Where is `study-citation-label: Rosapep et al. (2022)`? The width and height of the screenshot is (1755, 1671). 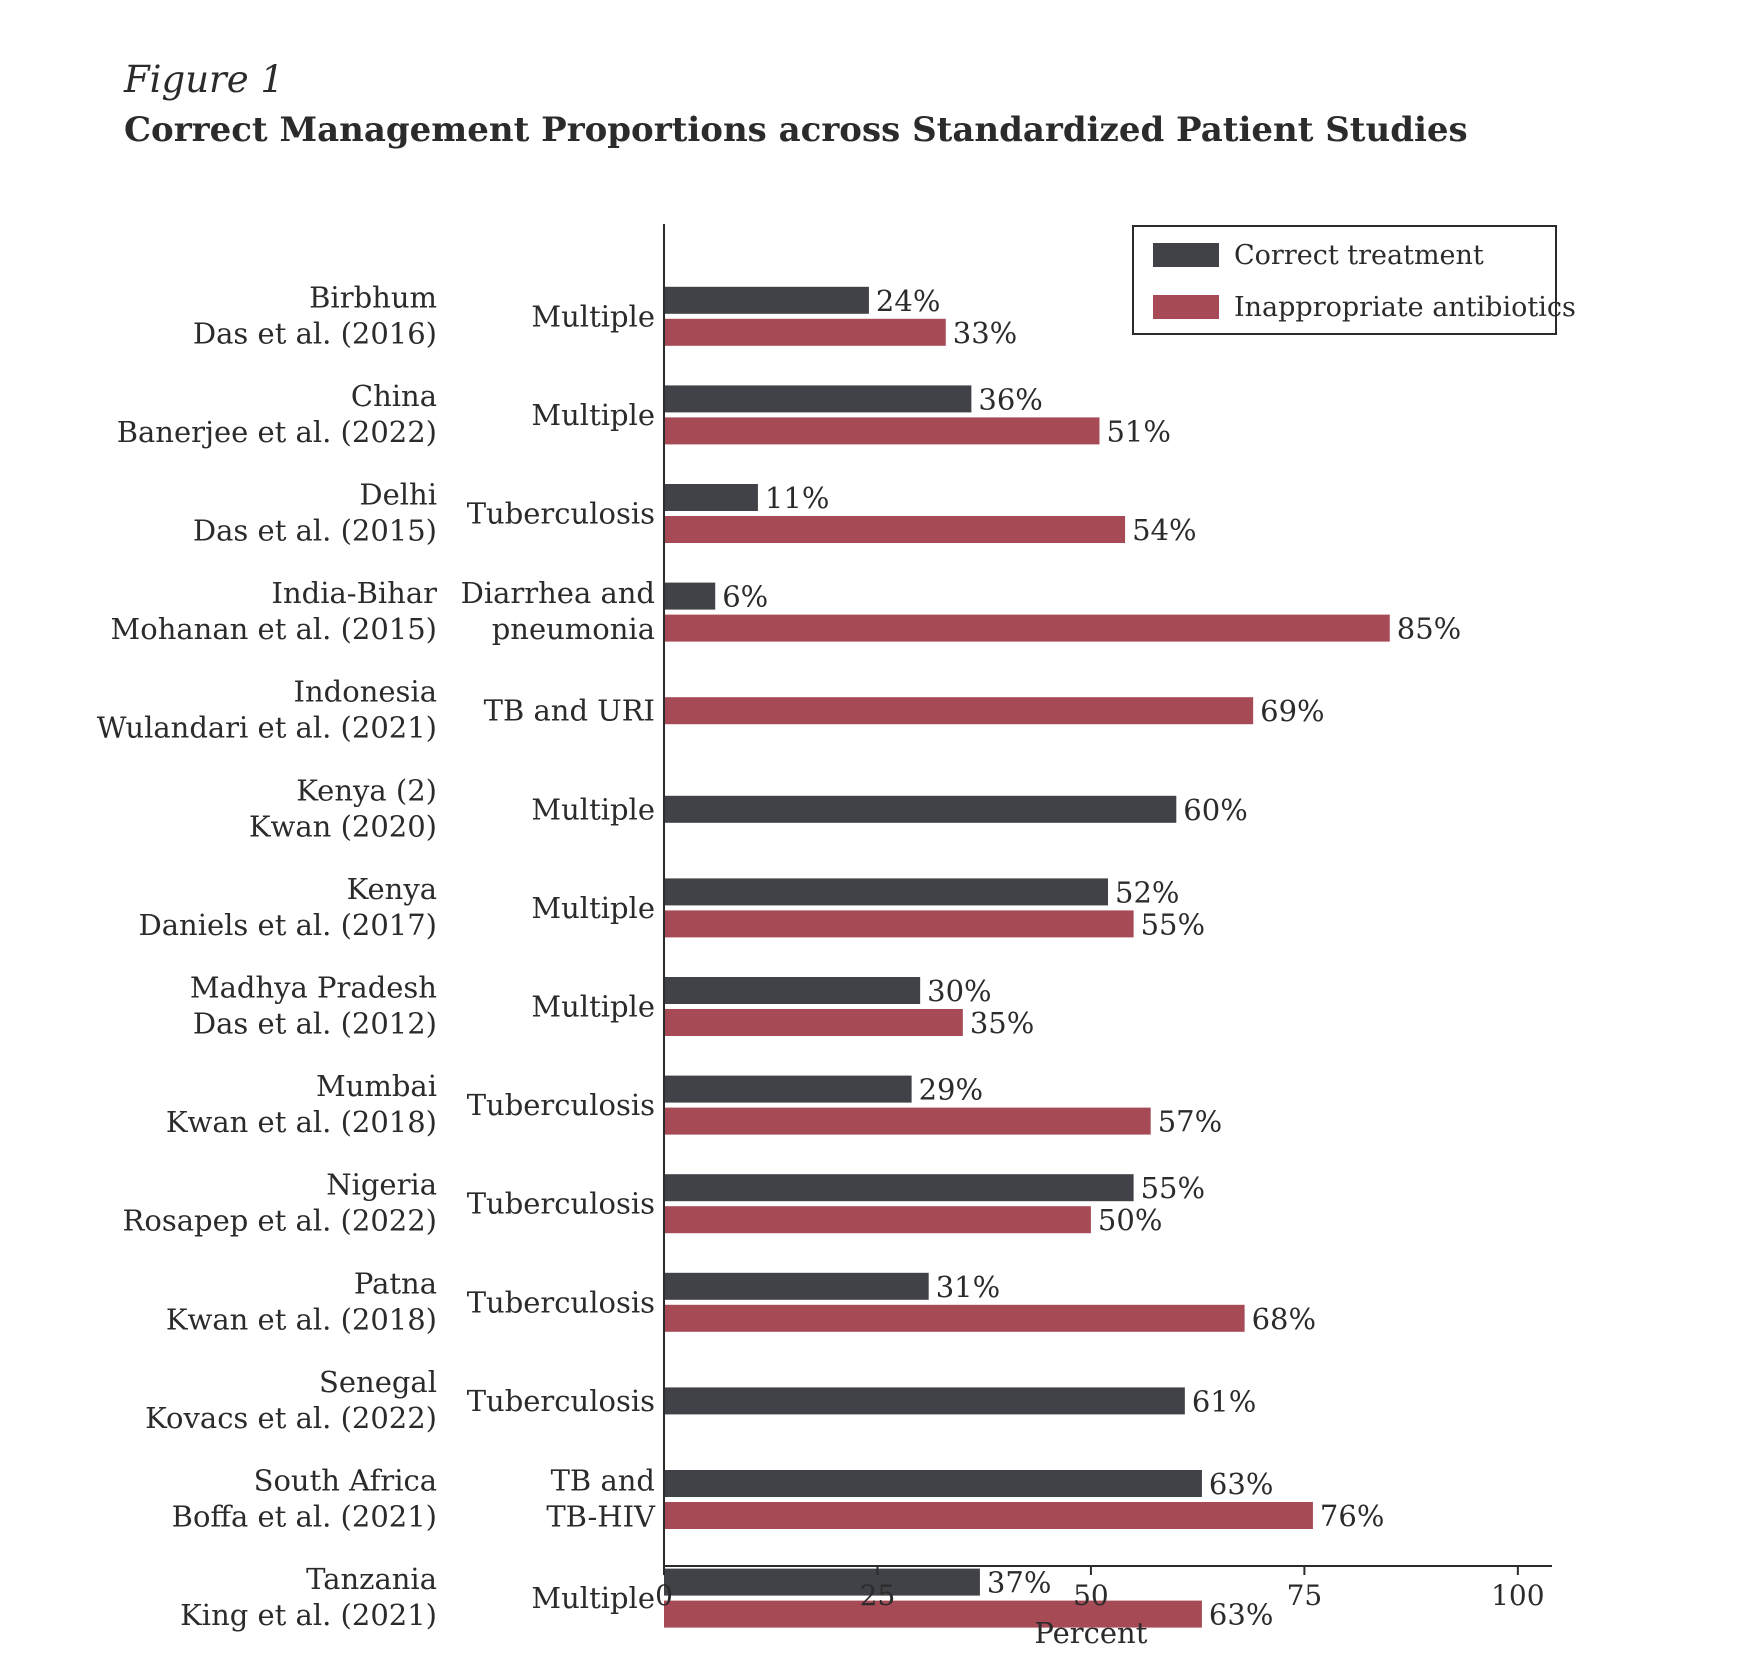
study-citation-label: Rosapep et al. (2022) is located at coordinates (280, 1221).